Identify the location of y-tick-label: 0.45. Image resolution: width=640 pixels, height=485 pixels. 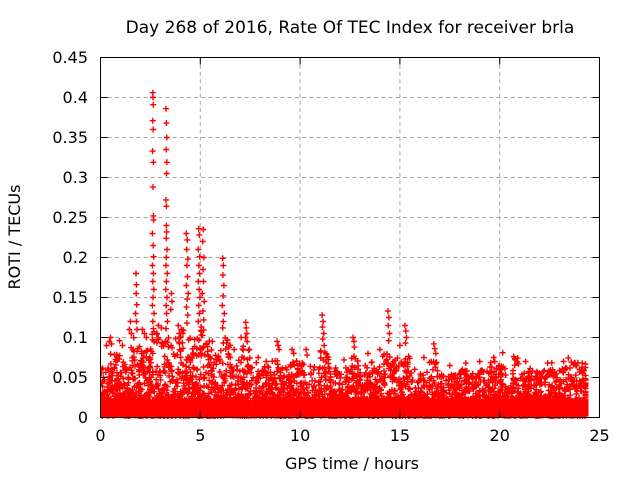
(70, 57).